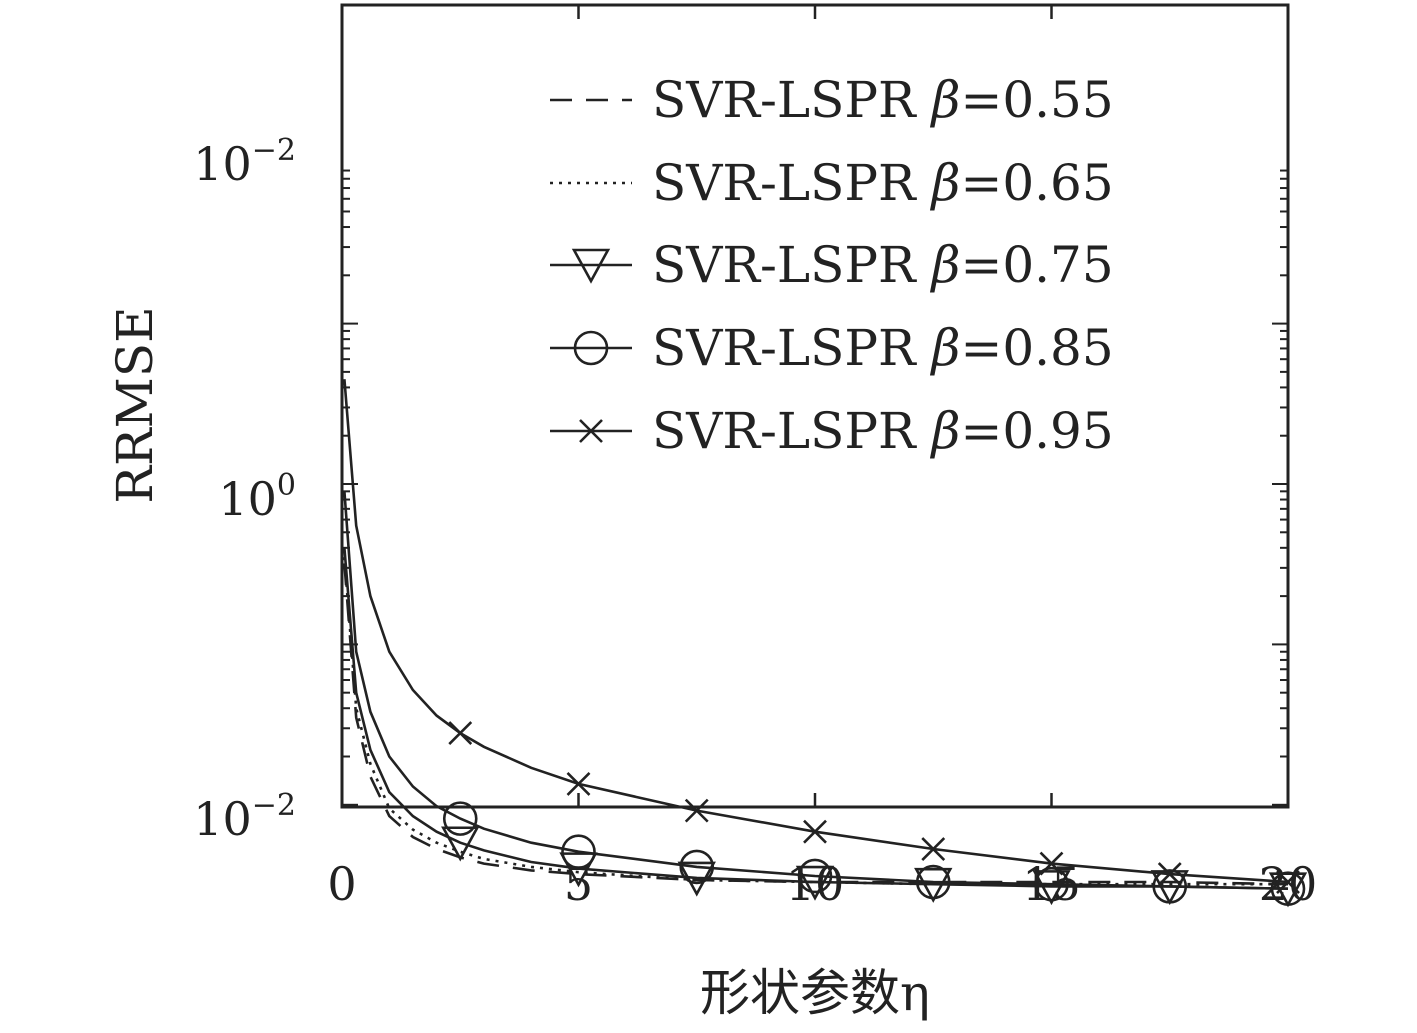  Describe the element at coordinates (341, 884) in the screenshot. I see `x-tick-label: 0` at that location.